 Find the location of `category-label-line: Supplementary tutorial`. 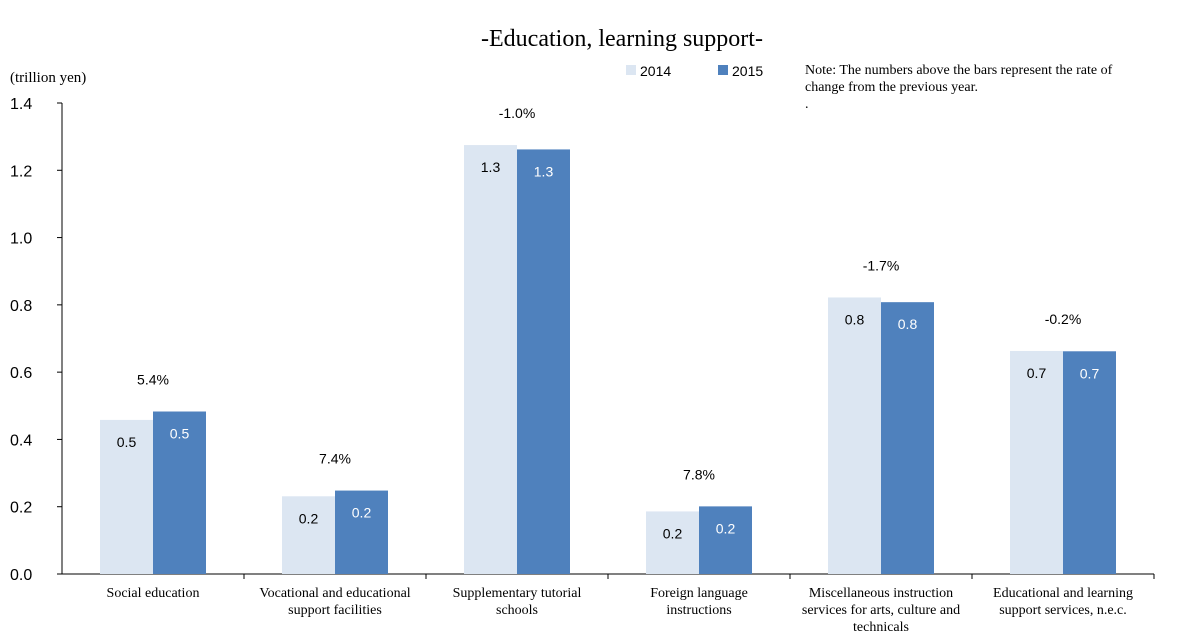

category-label-line: Supplementary tutorial is located at coordinates (517, 593).